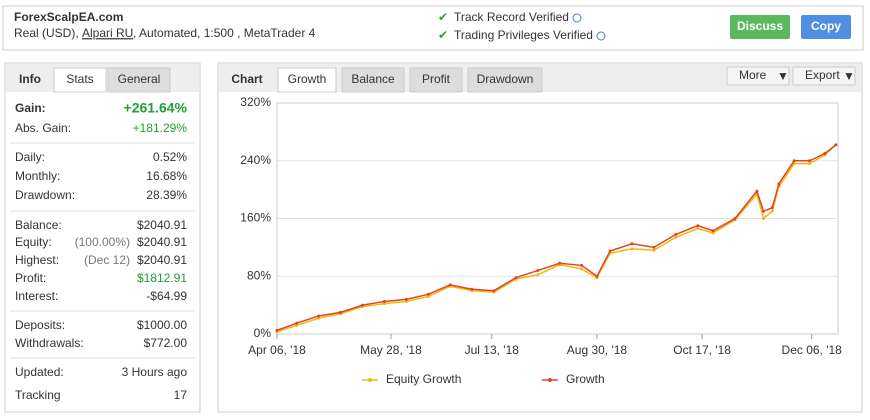  I want to click on legend-label: Equity Growth, so click(423, 379).